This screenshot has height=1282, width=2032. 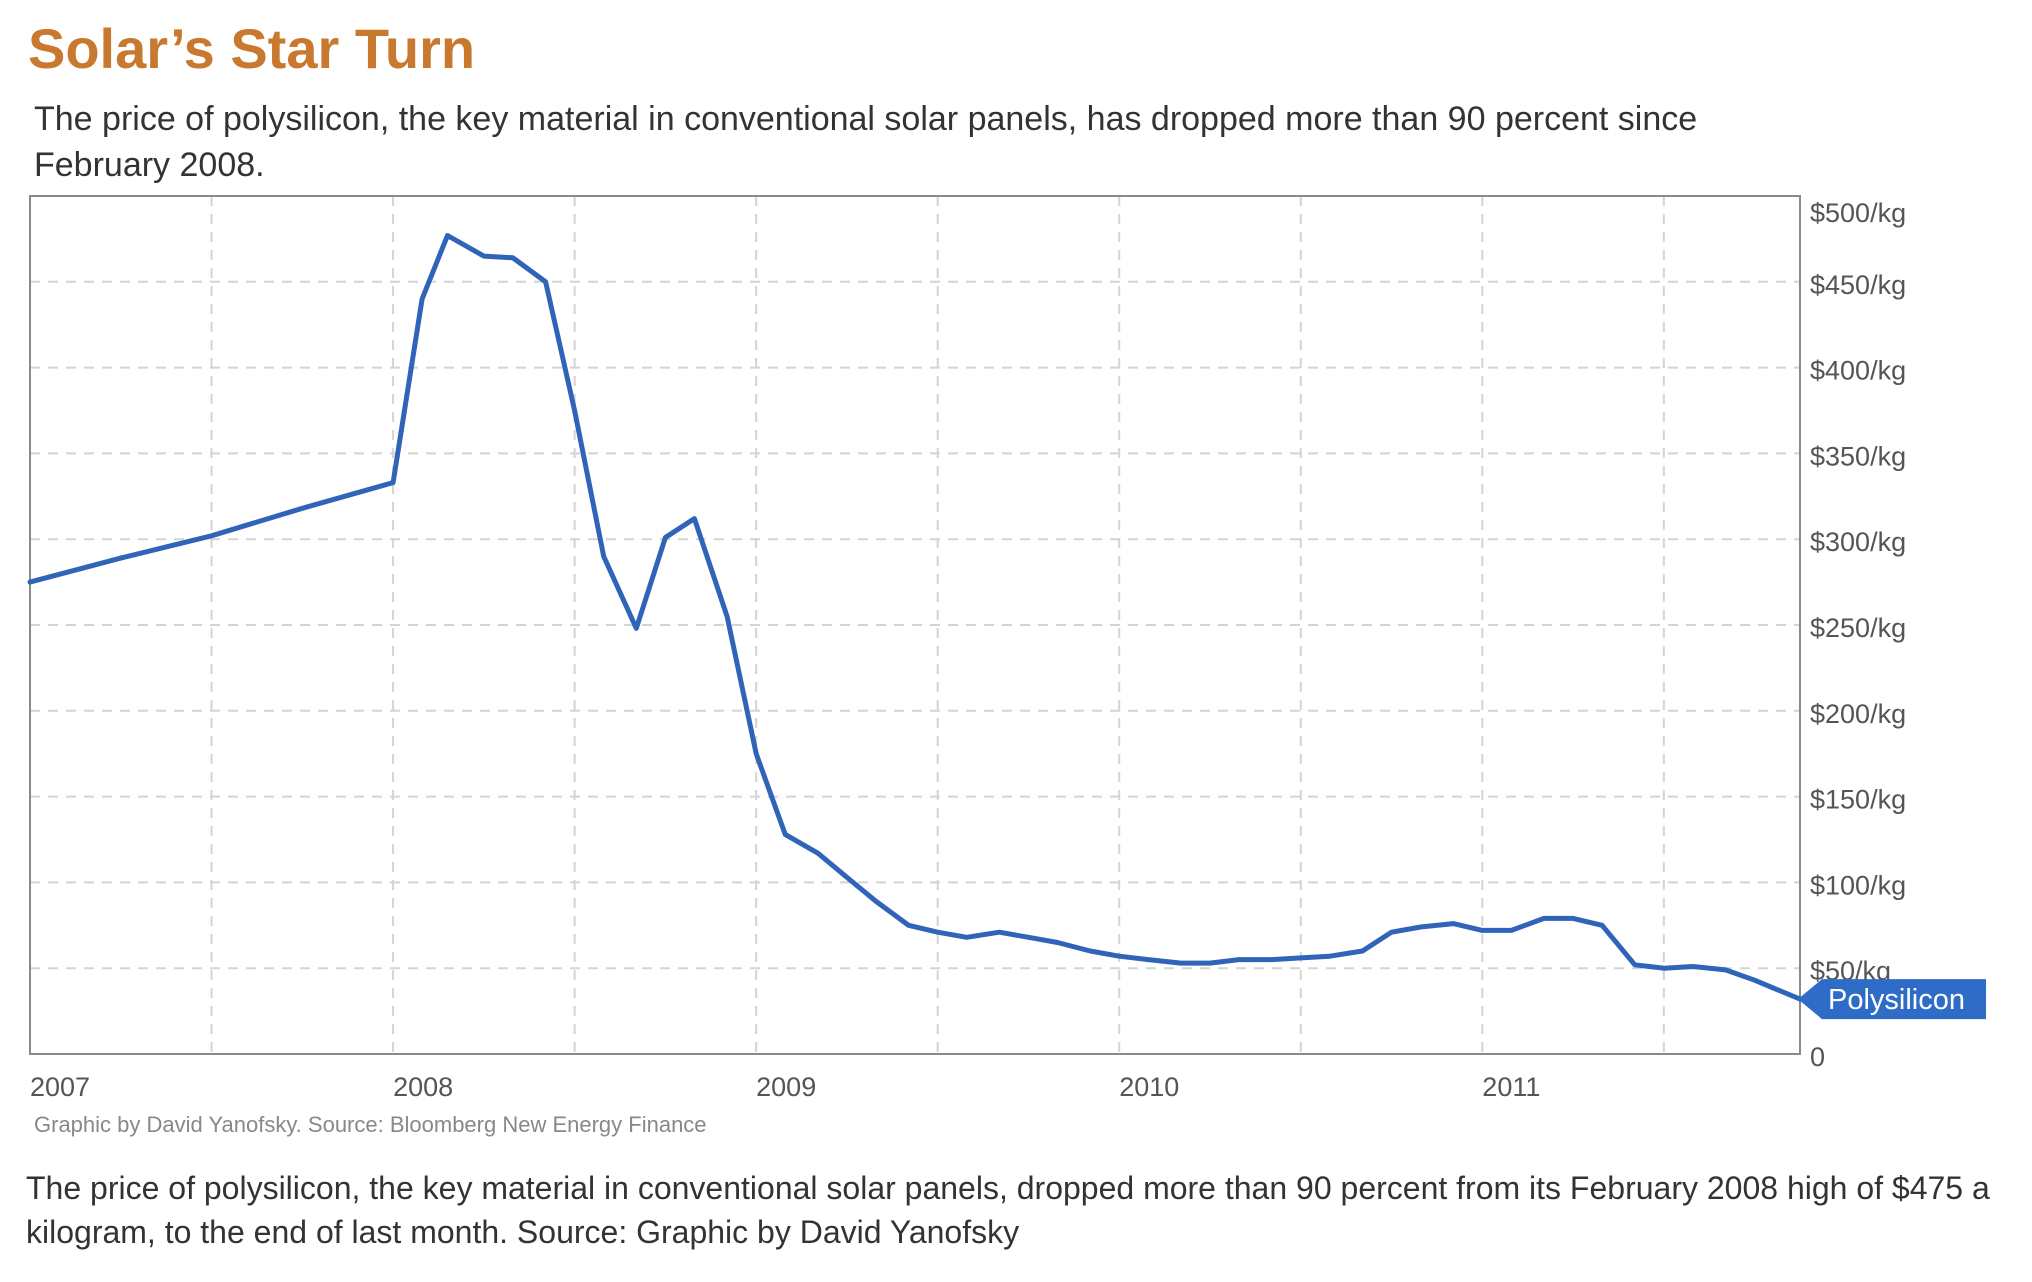 I want to click on y-tick-label: $400/kg, so click(x=1858, y=371).